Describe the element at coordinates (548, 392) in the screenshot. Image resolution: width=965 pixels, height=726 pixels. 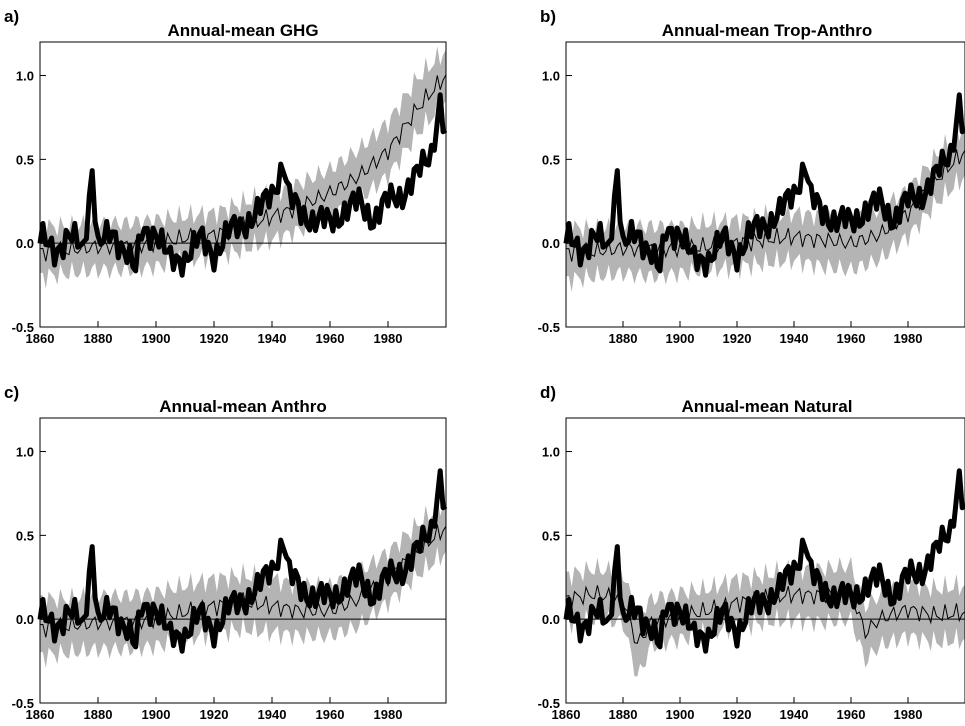
I see `panel-label: d)` at that location.